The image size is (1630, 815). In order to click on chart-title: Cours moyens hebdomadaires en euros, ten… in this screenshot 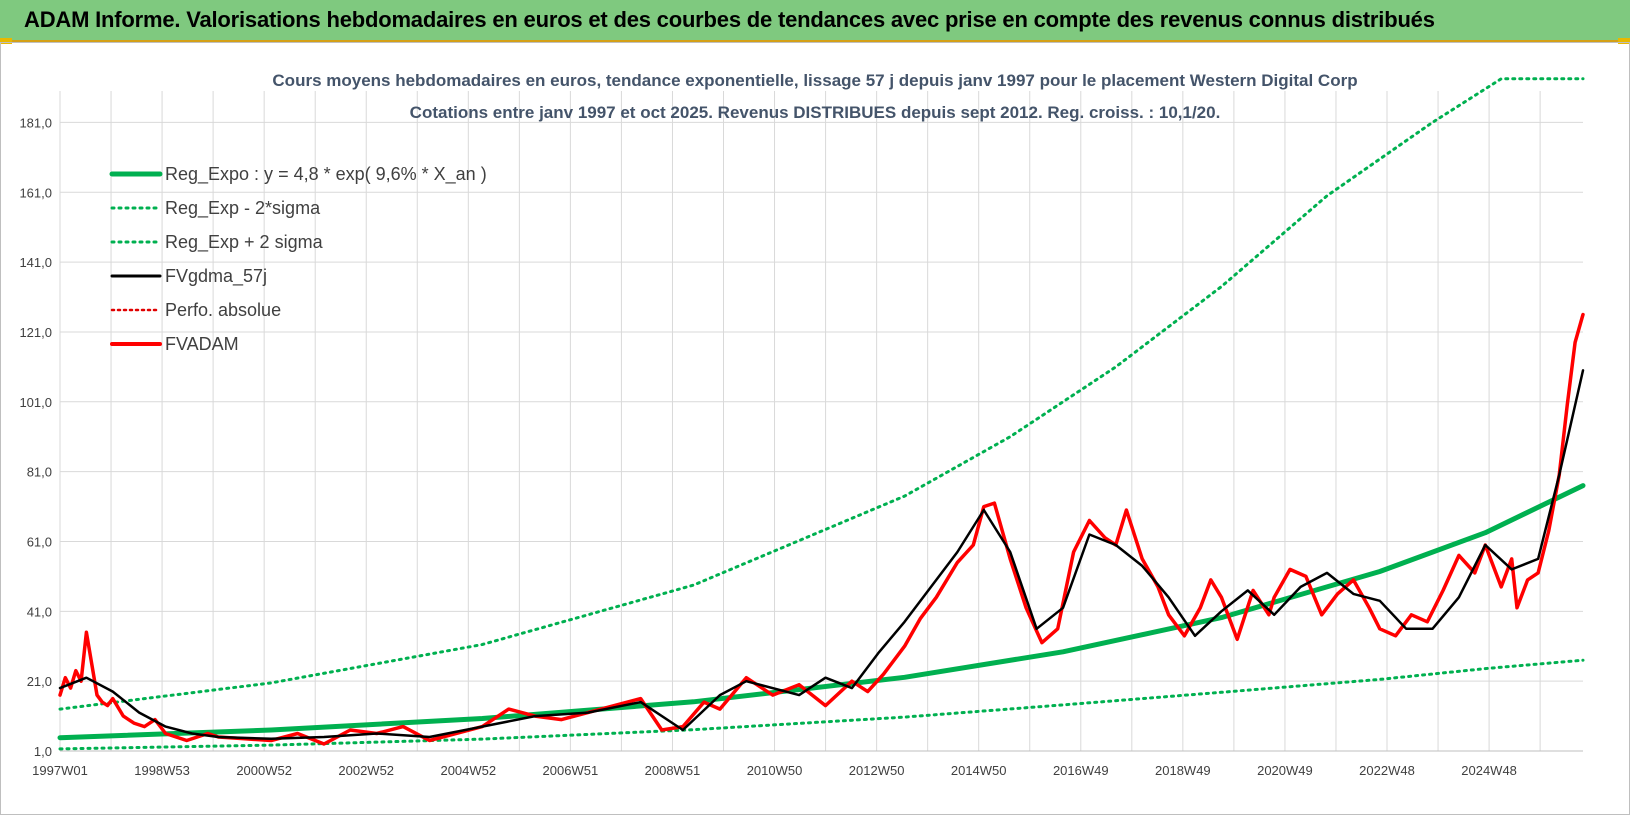, I will do `click(814, 80)`.